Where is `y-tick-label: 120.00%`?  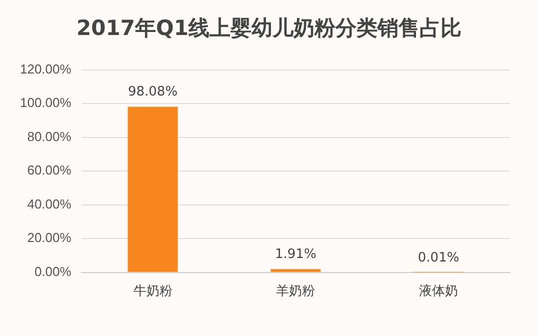 y-tick-label: 120.00% is located at coordinates (46, 68).